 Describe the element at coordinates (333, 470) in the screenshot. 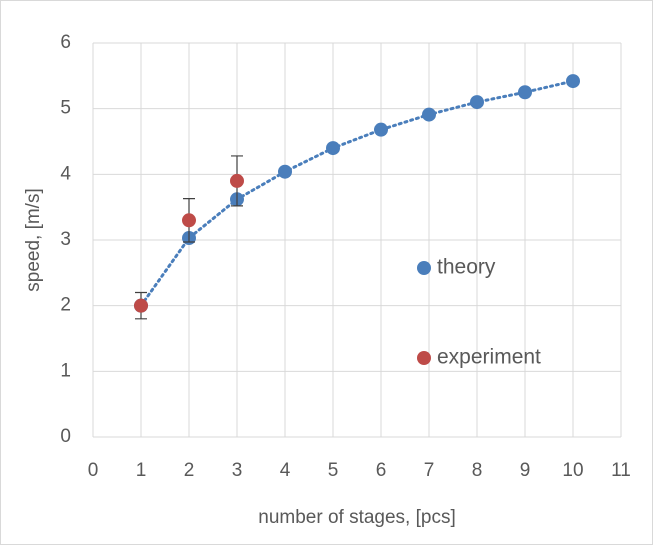

I see `x-tick-label: 5` at that location.